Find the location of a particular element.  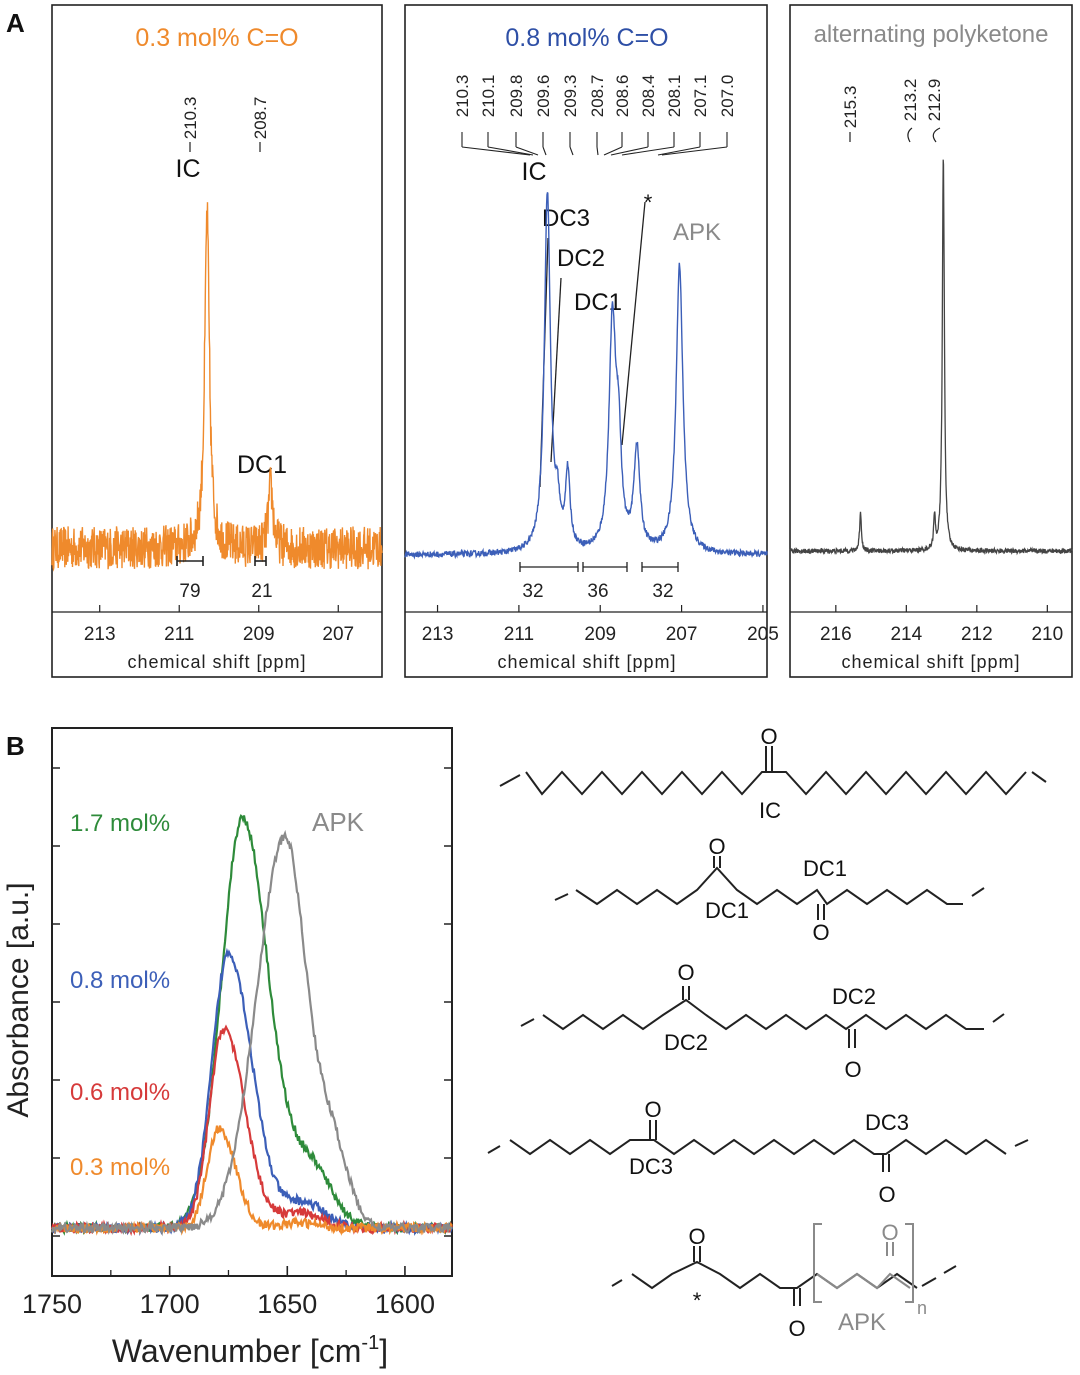

structure-apk-o-1: O is located at coordinates (696, 1236).